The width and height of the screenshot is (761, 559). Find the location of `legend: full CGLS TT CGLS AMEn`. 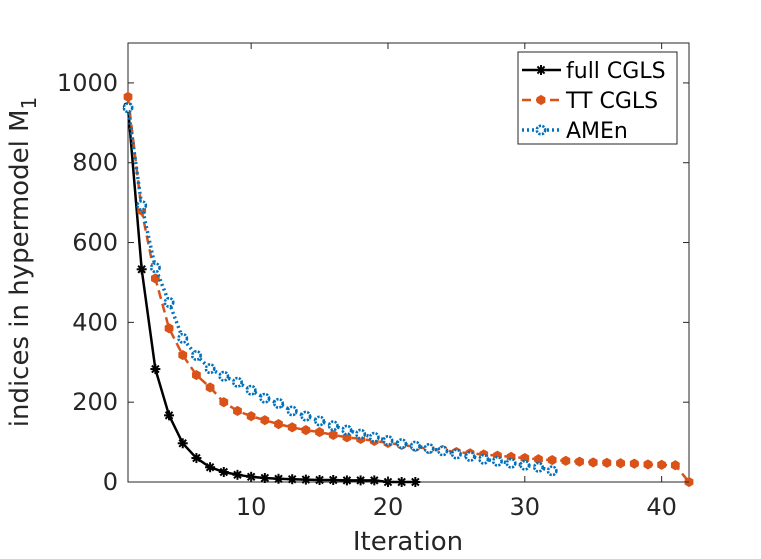

legend: full CGLS TT CGLS AMEn is located at coordinates (597, 98).